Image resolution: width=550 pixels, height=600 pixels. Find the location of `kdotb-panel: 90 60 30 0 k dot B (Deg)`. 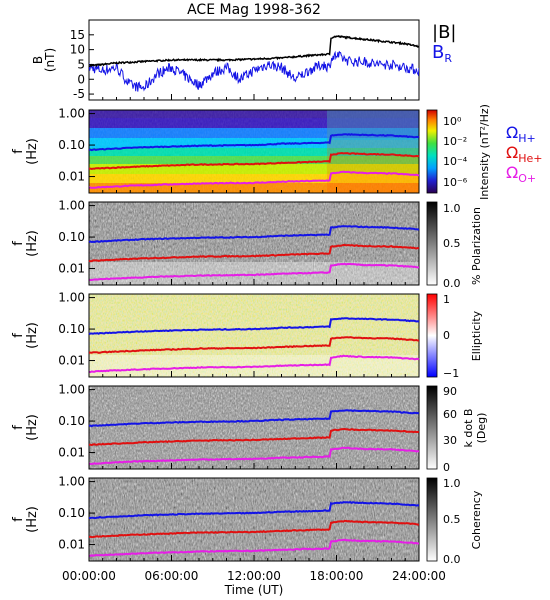

kdotb-panel: 90 60 30 0 k dot B (Deg) is located at coordinates (288, 429).